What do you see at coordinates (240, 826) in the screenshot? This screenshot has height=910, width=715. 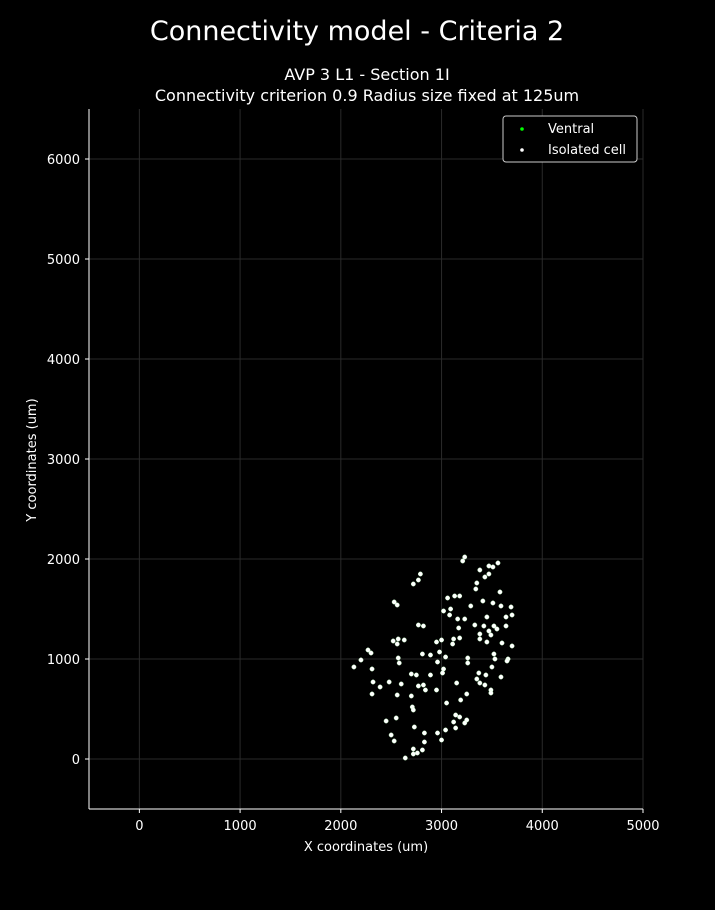 I see `x-tick-label: 1000` at bounding box center [240, 826].